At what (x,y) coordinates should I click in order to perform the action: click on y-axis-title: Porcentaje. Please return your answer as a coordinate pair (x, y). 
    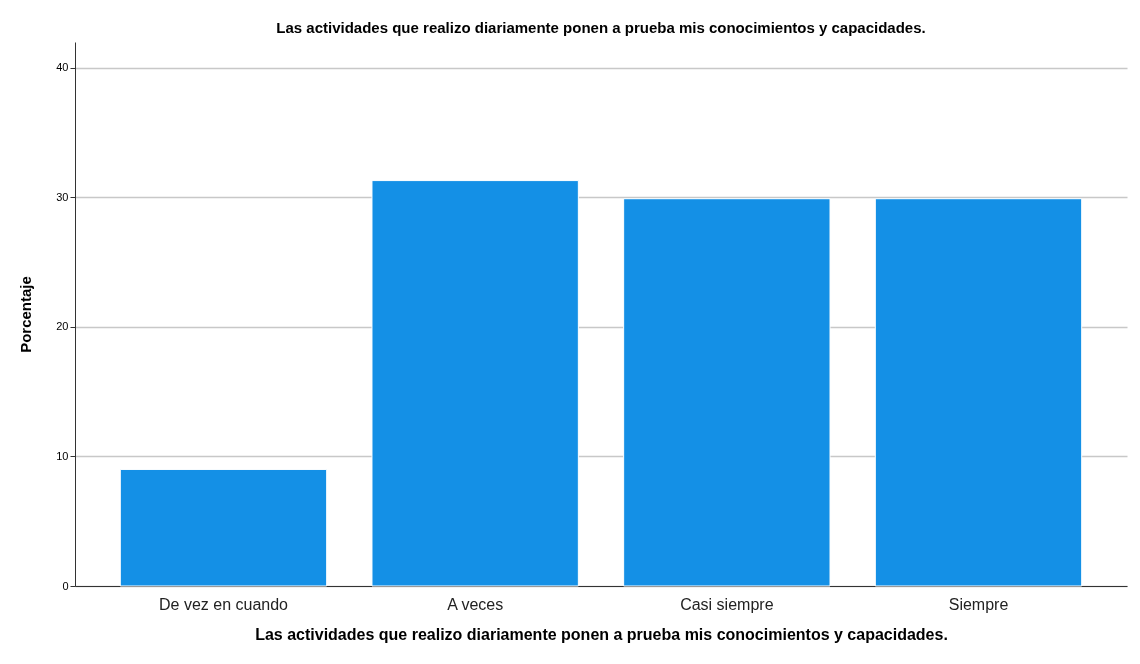
    Looking at the image, I should click on (26, 314).